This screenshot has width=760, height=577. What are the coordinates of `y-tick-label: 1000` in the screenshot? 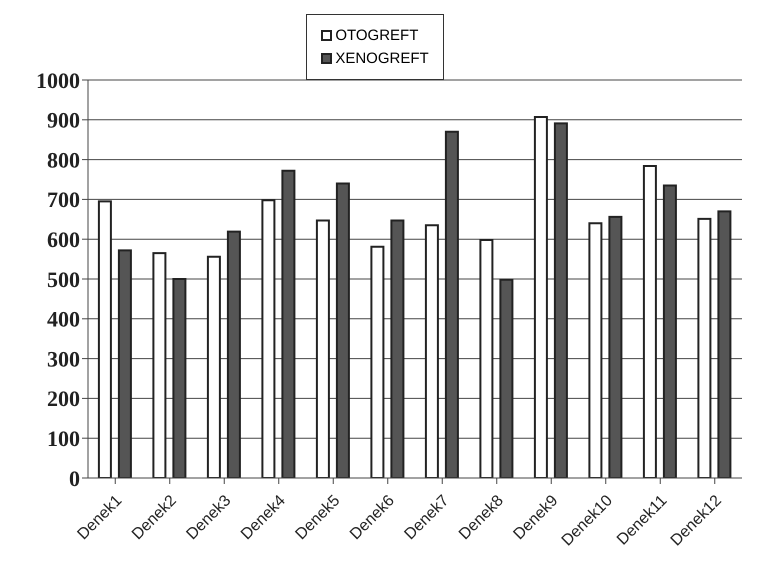 It's located at (58, 80).